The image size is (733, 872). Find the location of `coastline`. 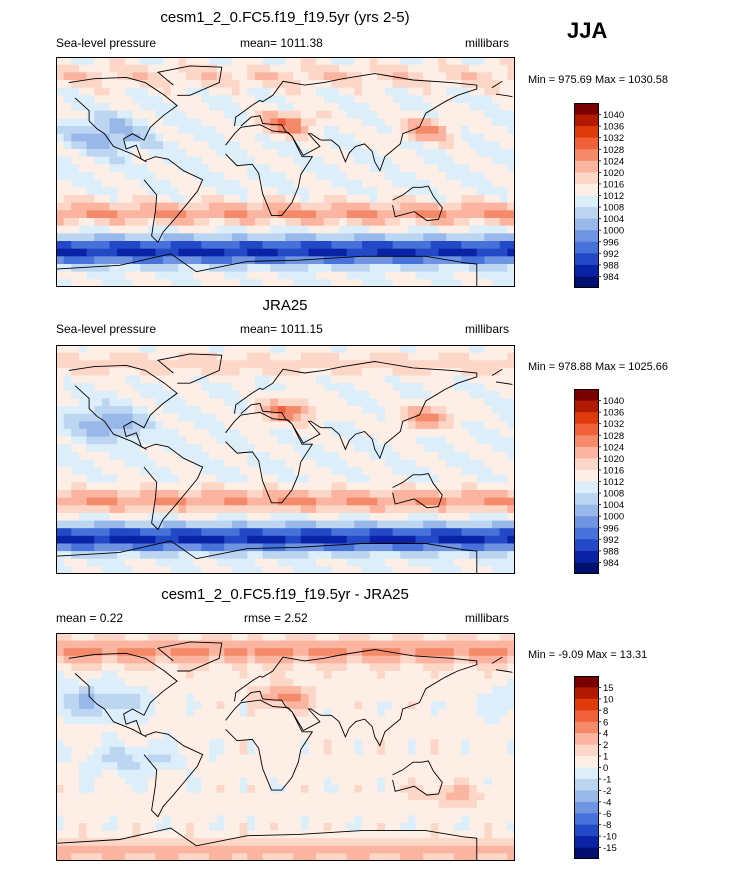

coastline is located at coordinates (417, 490).